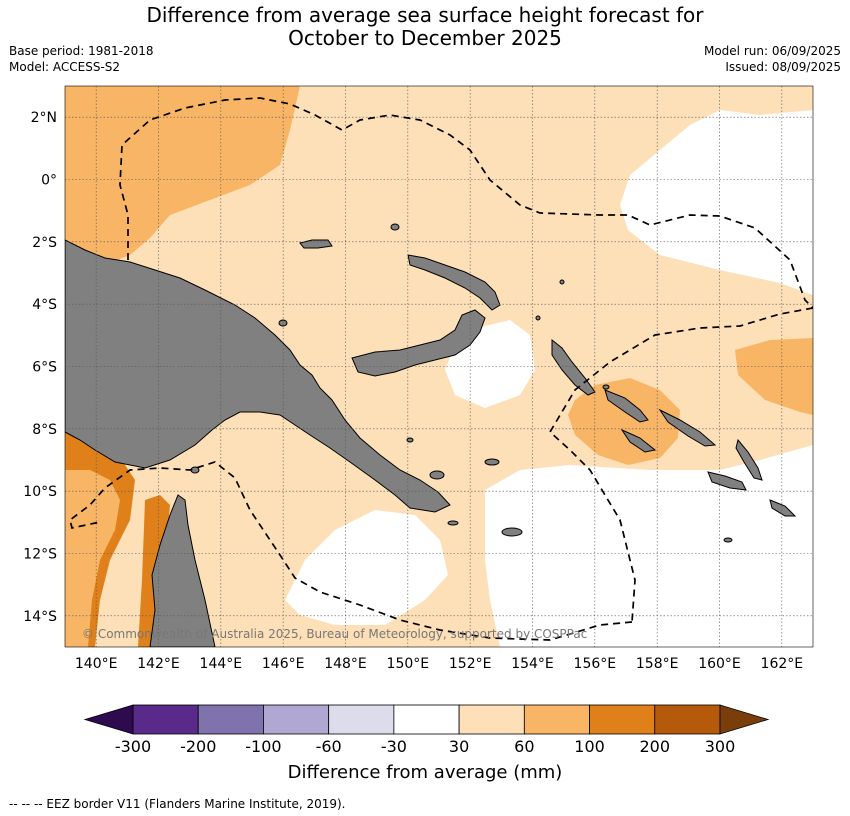 The width and height of the screenshot is (850, 816). Describe the element at coordinates (716, 202) in the screenshot. I see `neutral-region-northeast` at that location.